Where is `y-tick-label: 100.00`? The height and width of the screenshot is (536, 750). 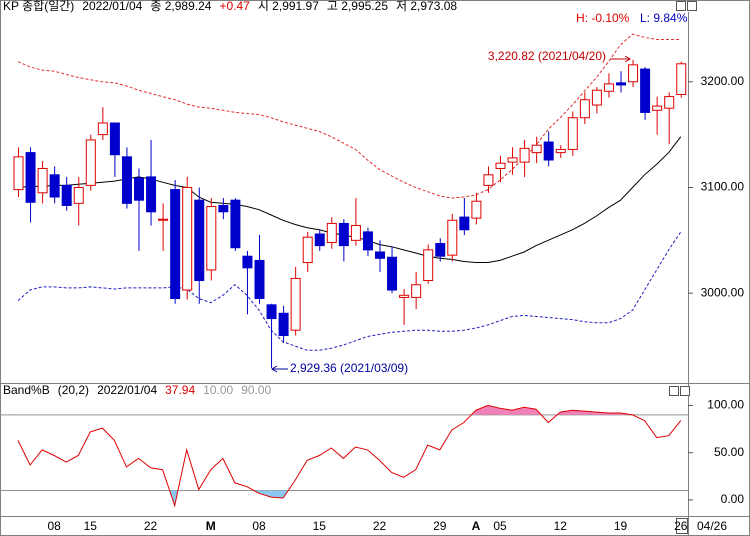
y-tick-label: 100.00 is located at coordinates (725, 405).